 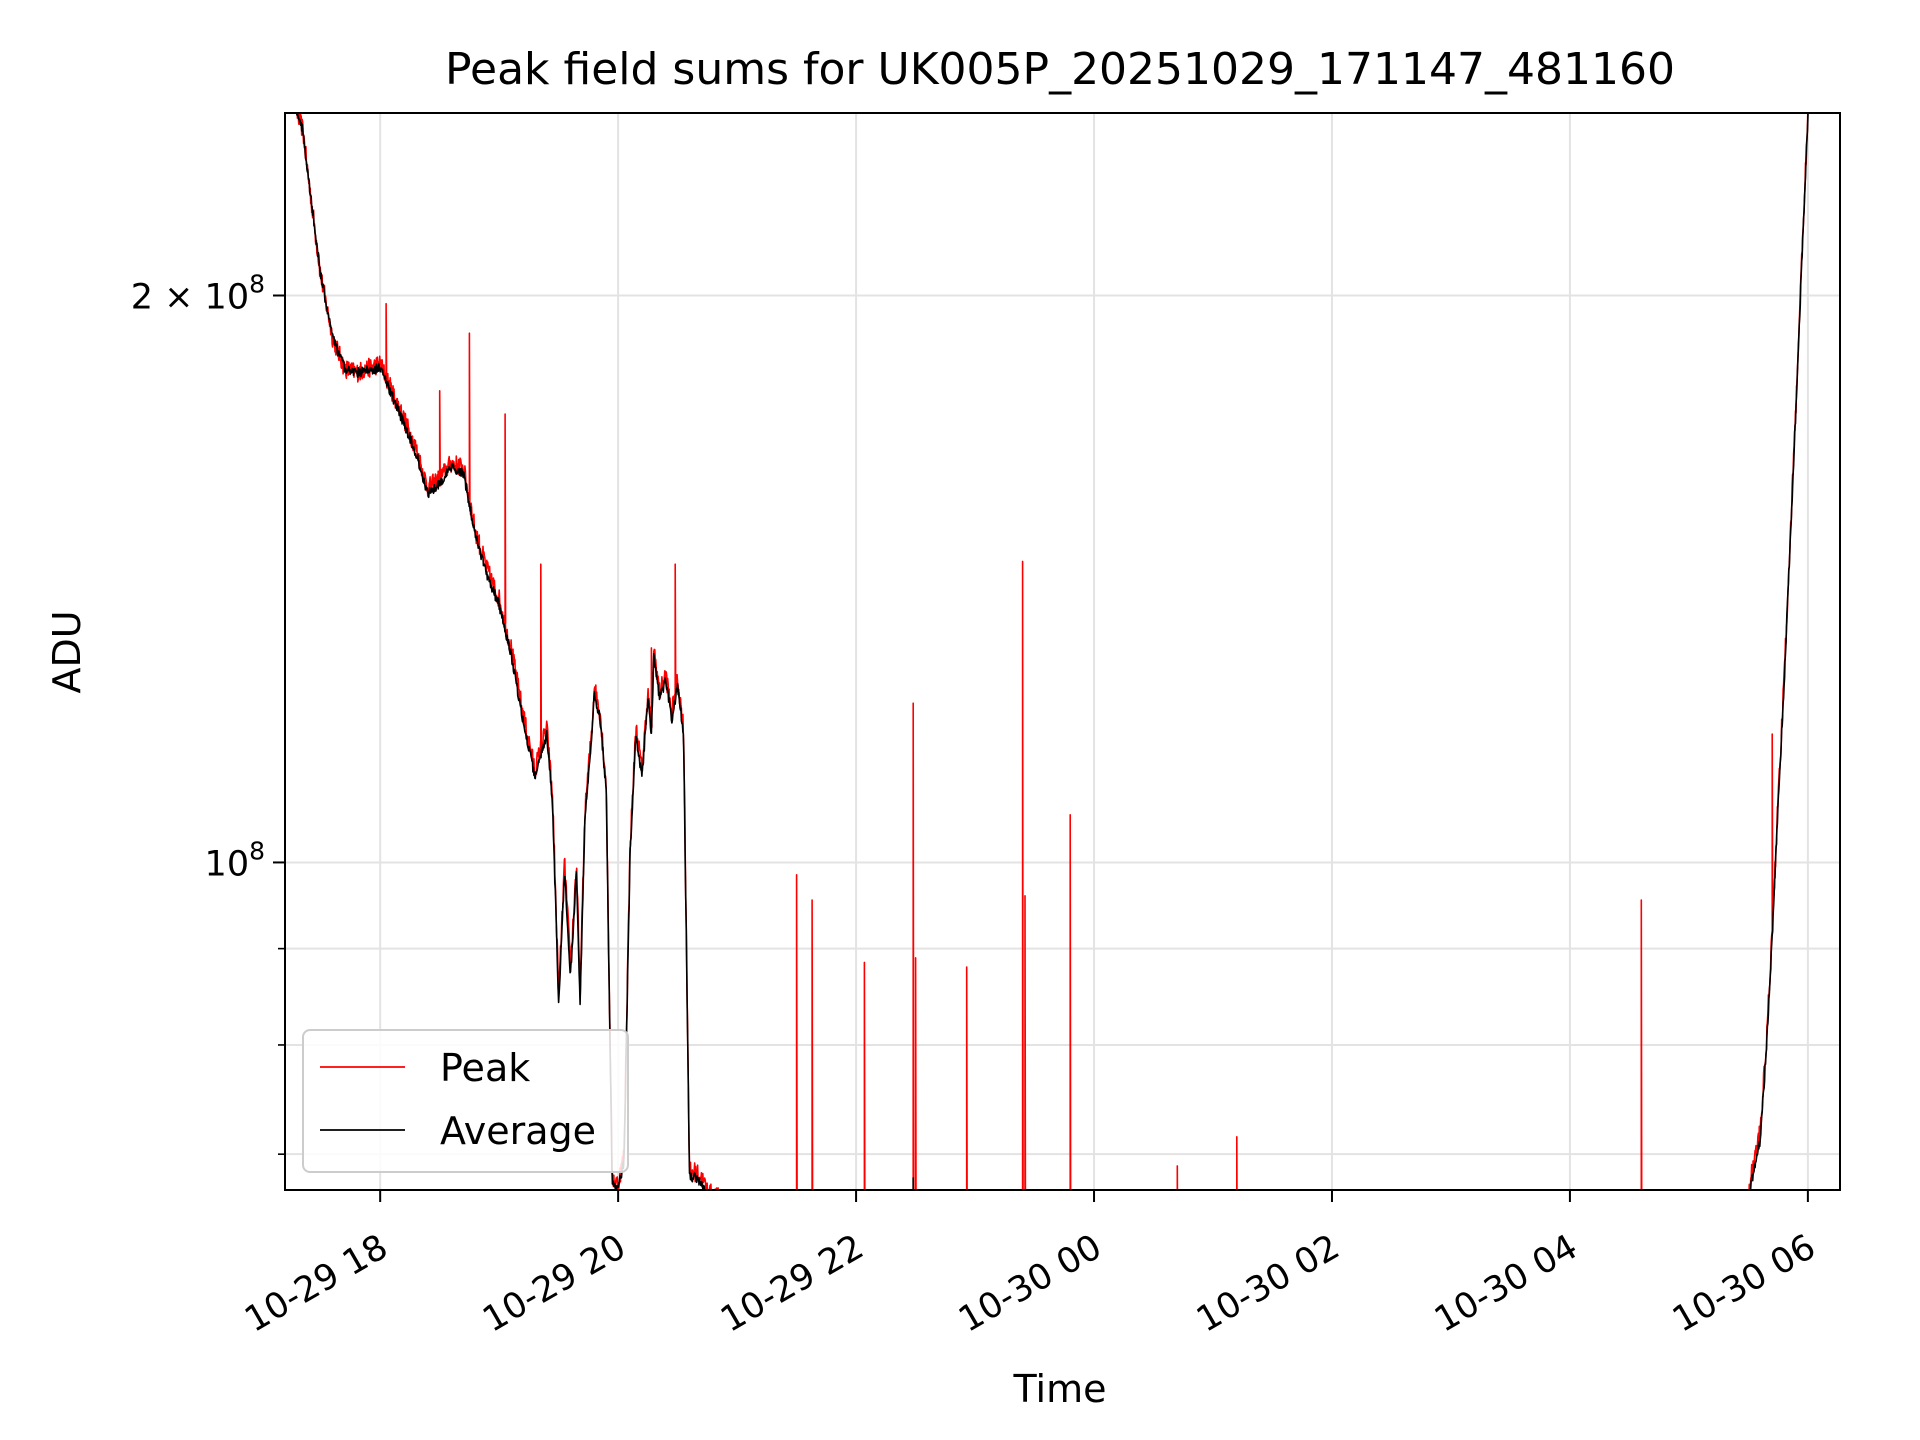 I want to click on legend: Peak Average, so click(x=465, y=1101).